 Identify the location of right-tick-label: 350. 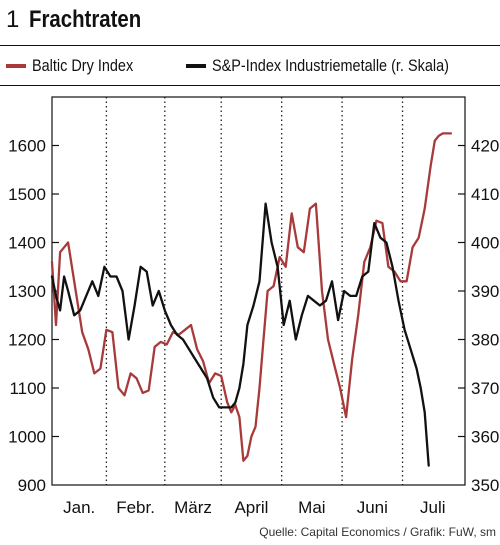
(485, 485).